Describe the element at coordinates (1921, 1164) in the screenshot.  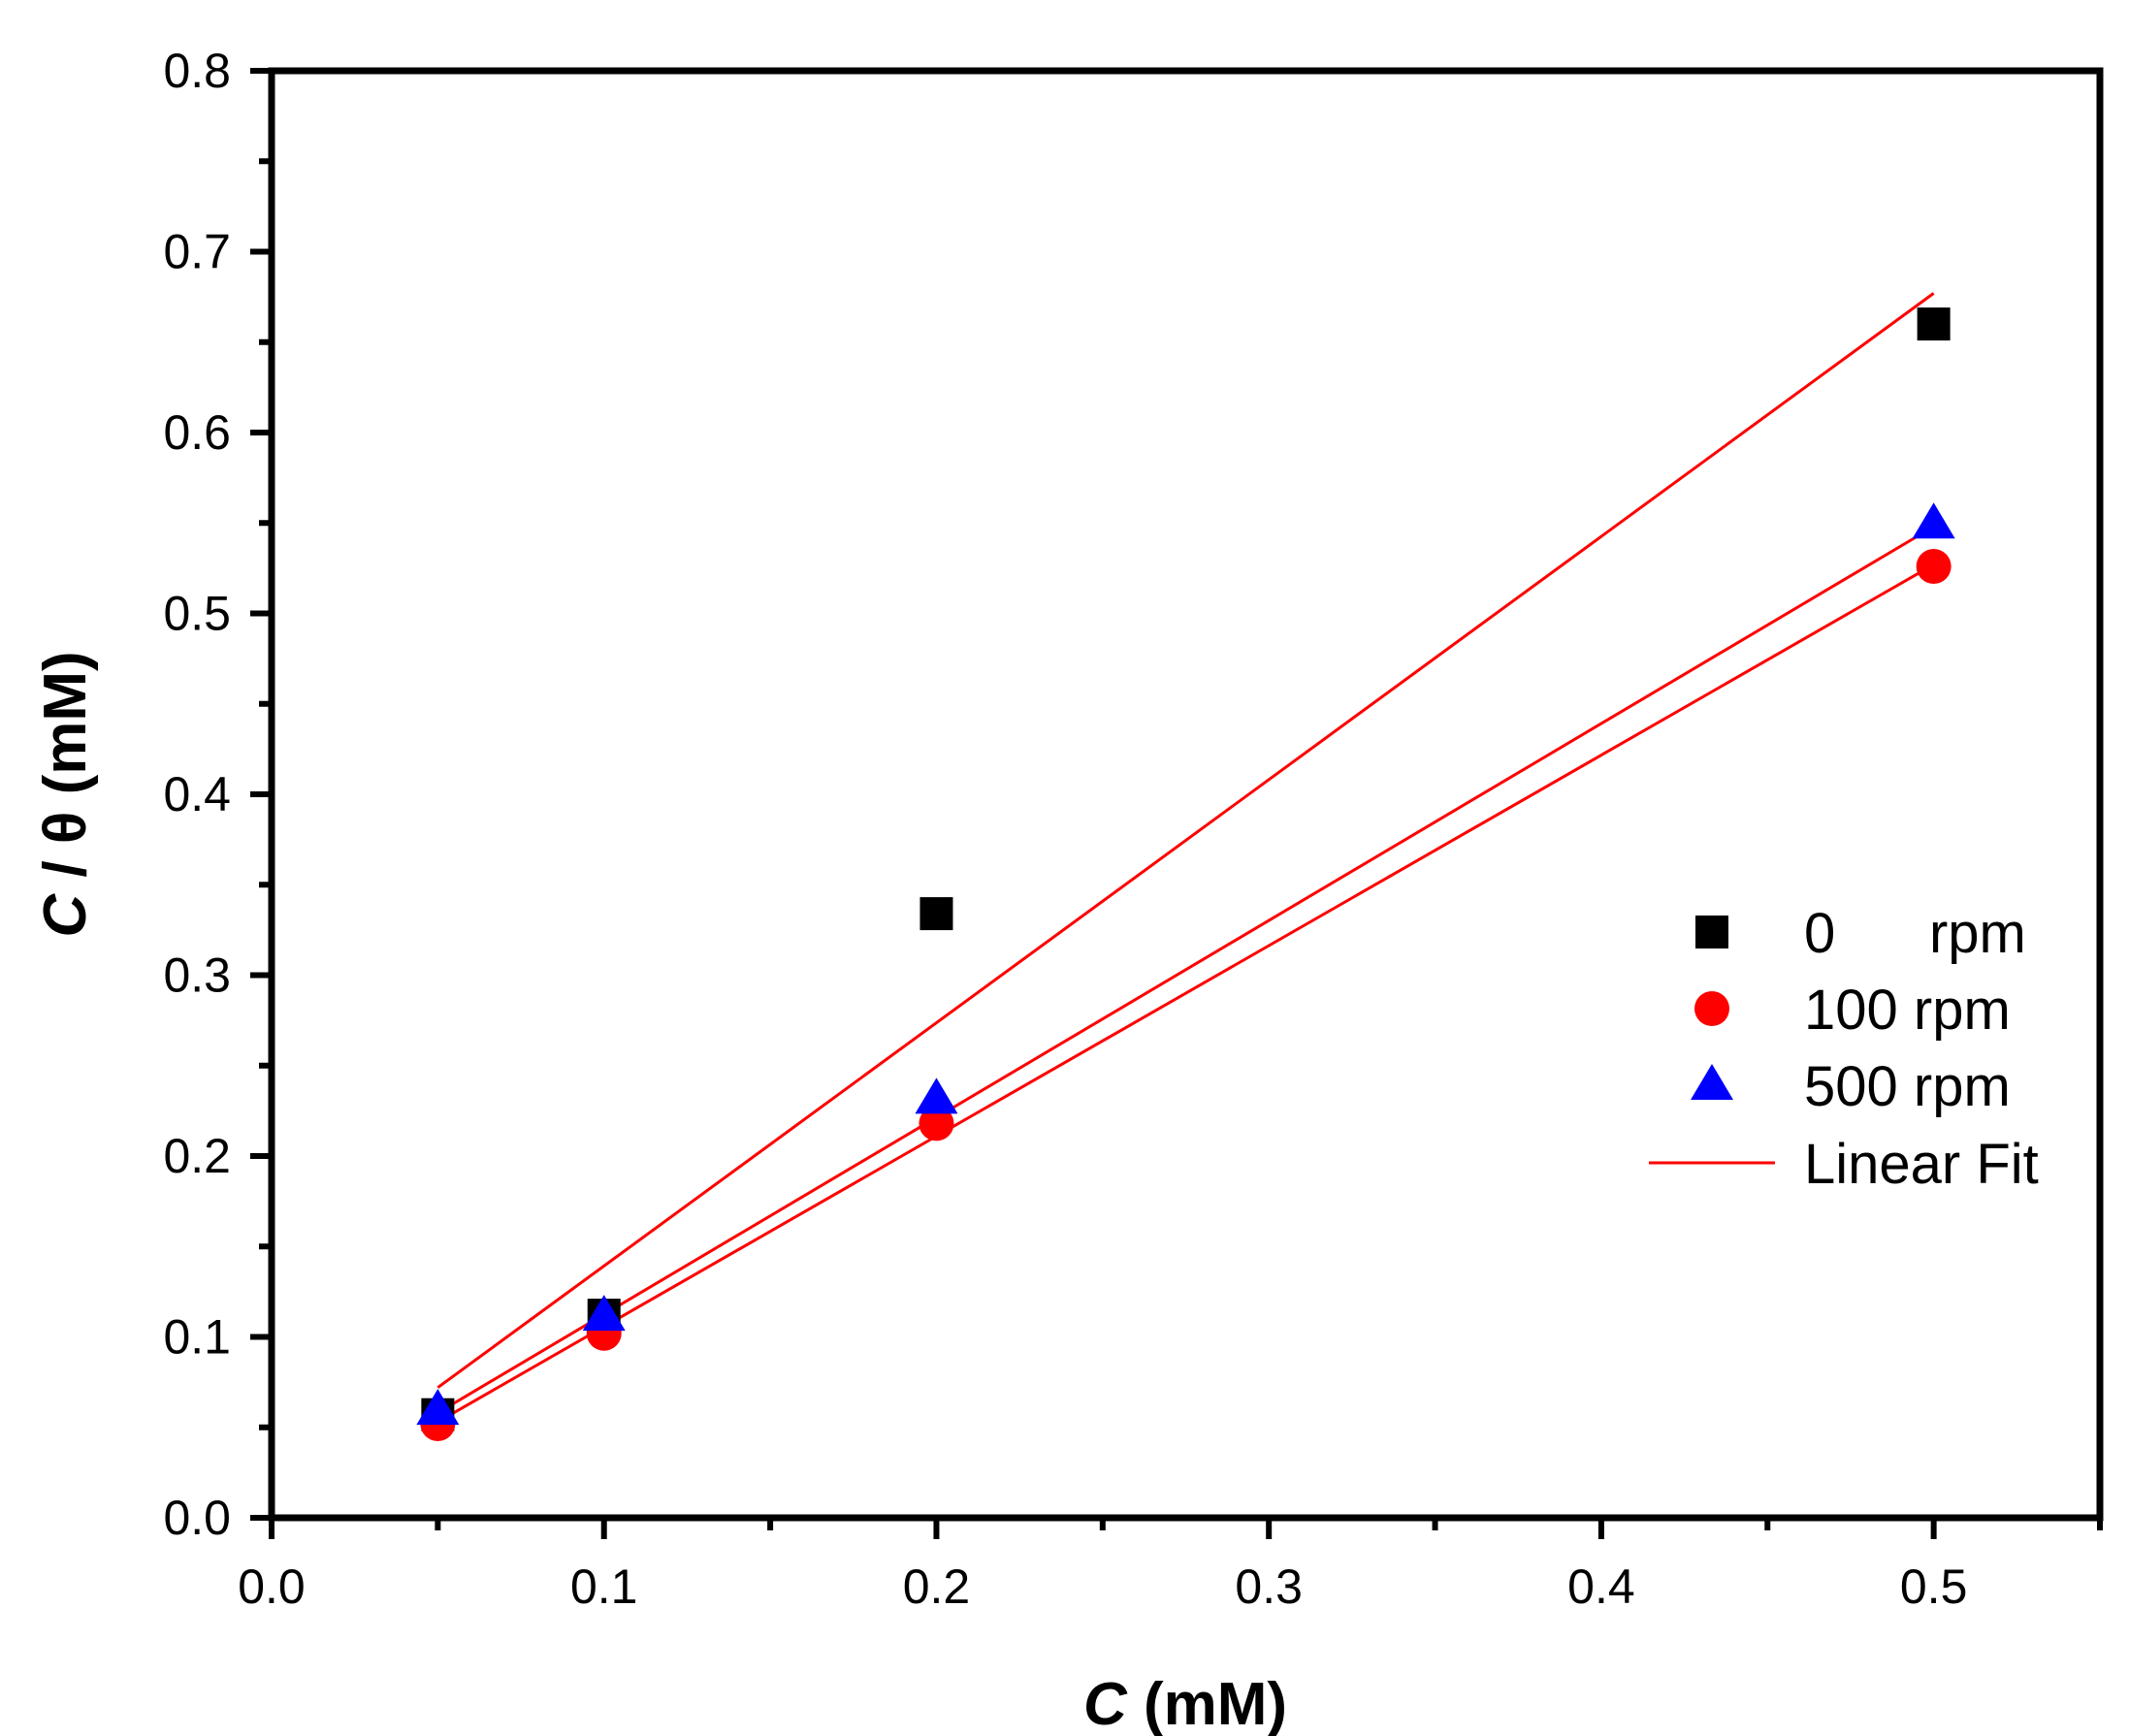
I see `legend-label-linear-fit: Linear Fit` at that location.